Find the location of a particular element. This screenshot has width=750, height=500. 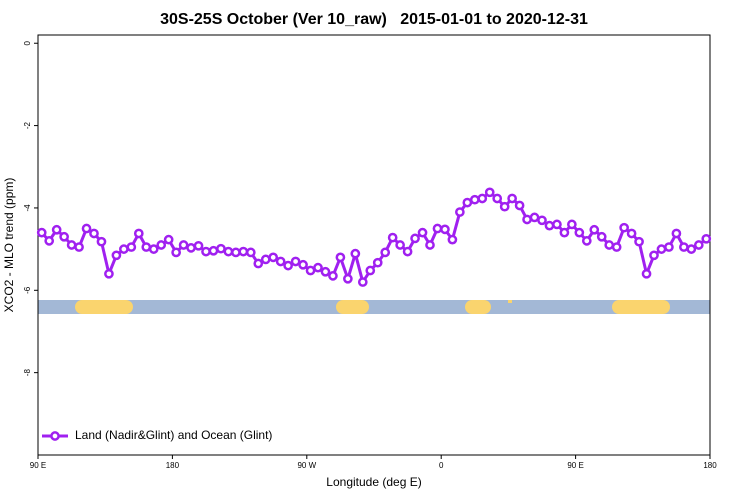

y-tick-label: -6 is located at coordinates (27, 290).